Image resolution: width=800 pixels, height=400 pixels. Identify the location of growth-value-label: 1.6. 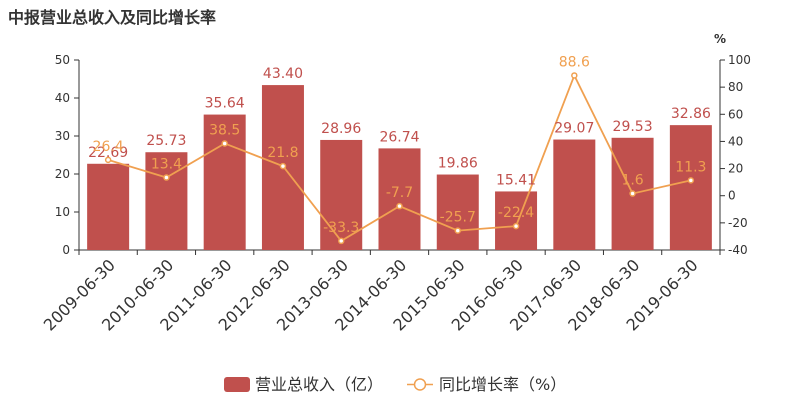
(632, 181).